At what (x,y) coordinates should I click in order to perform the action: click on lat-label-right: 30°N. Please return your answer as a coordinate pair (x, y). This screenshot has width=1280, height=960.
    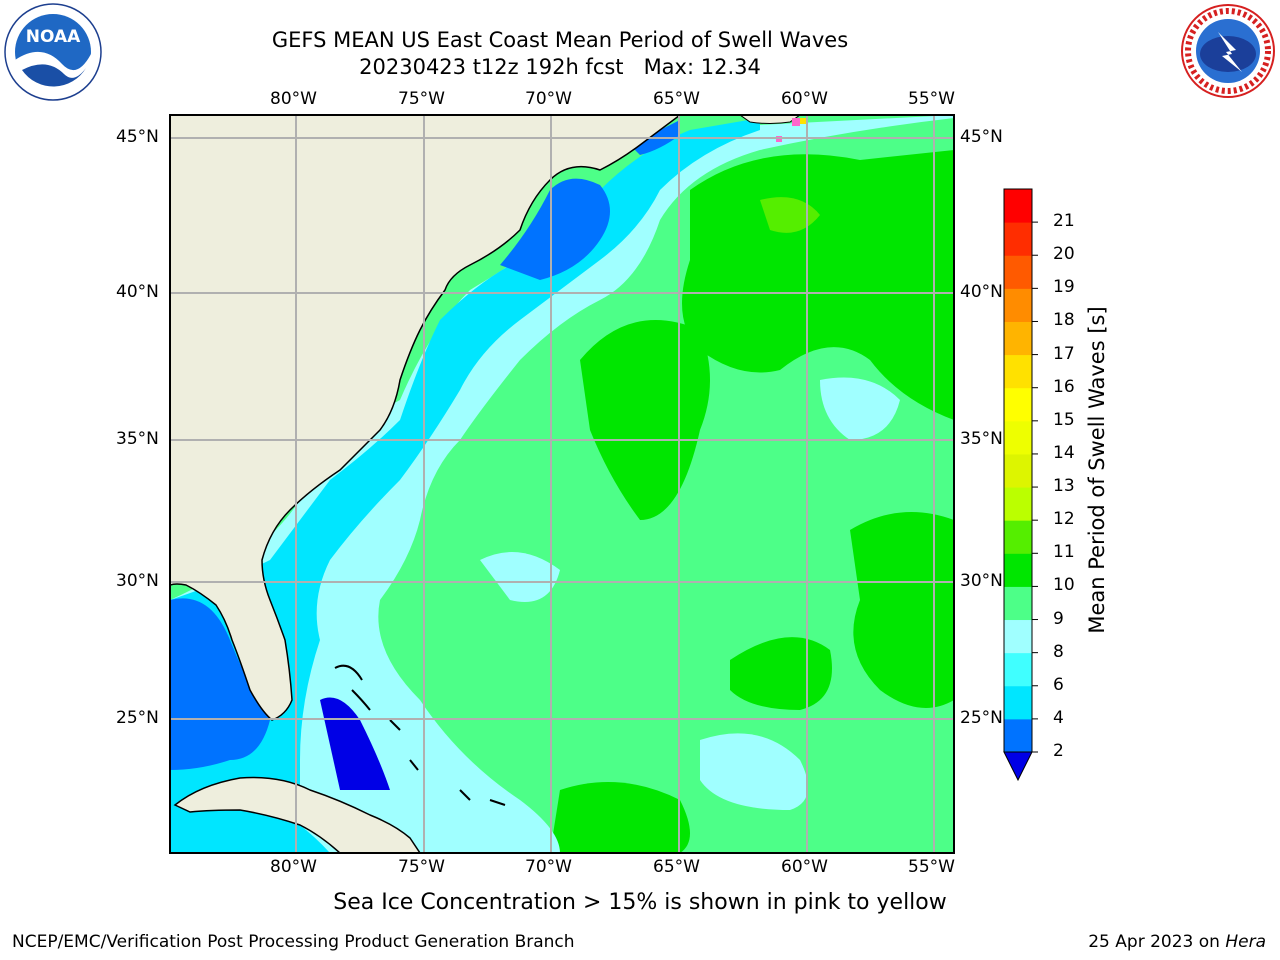
    Looking at the image, I should click on (981, 581).